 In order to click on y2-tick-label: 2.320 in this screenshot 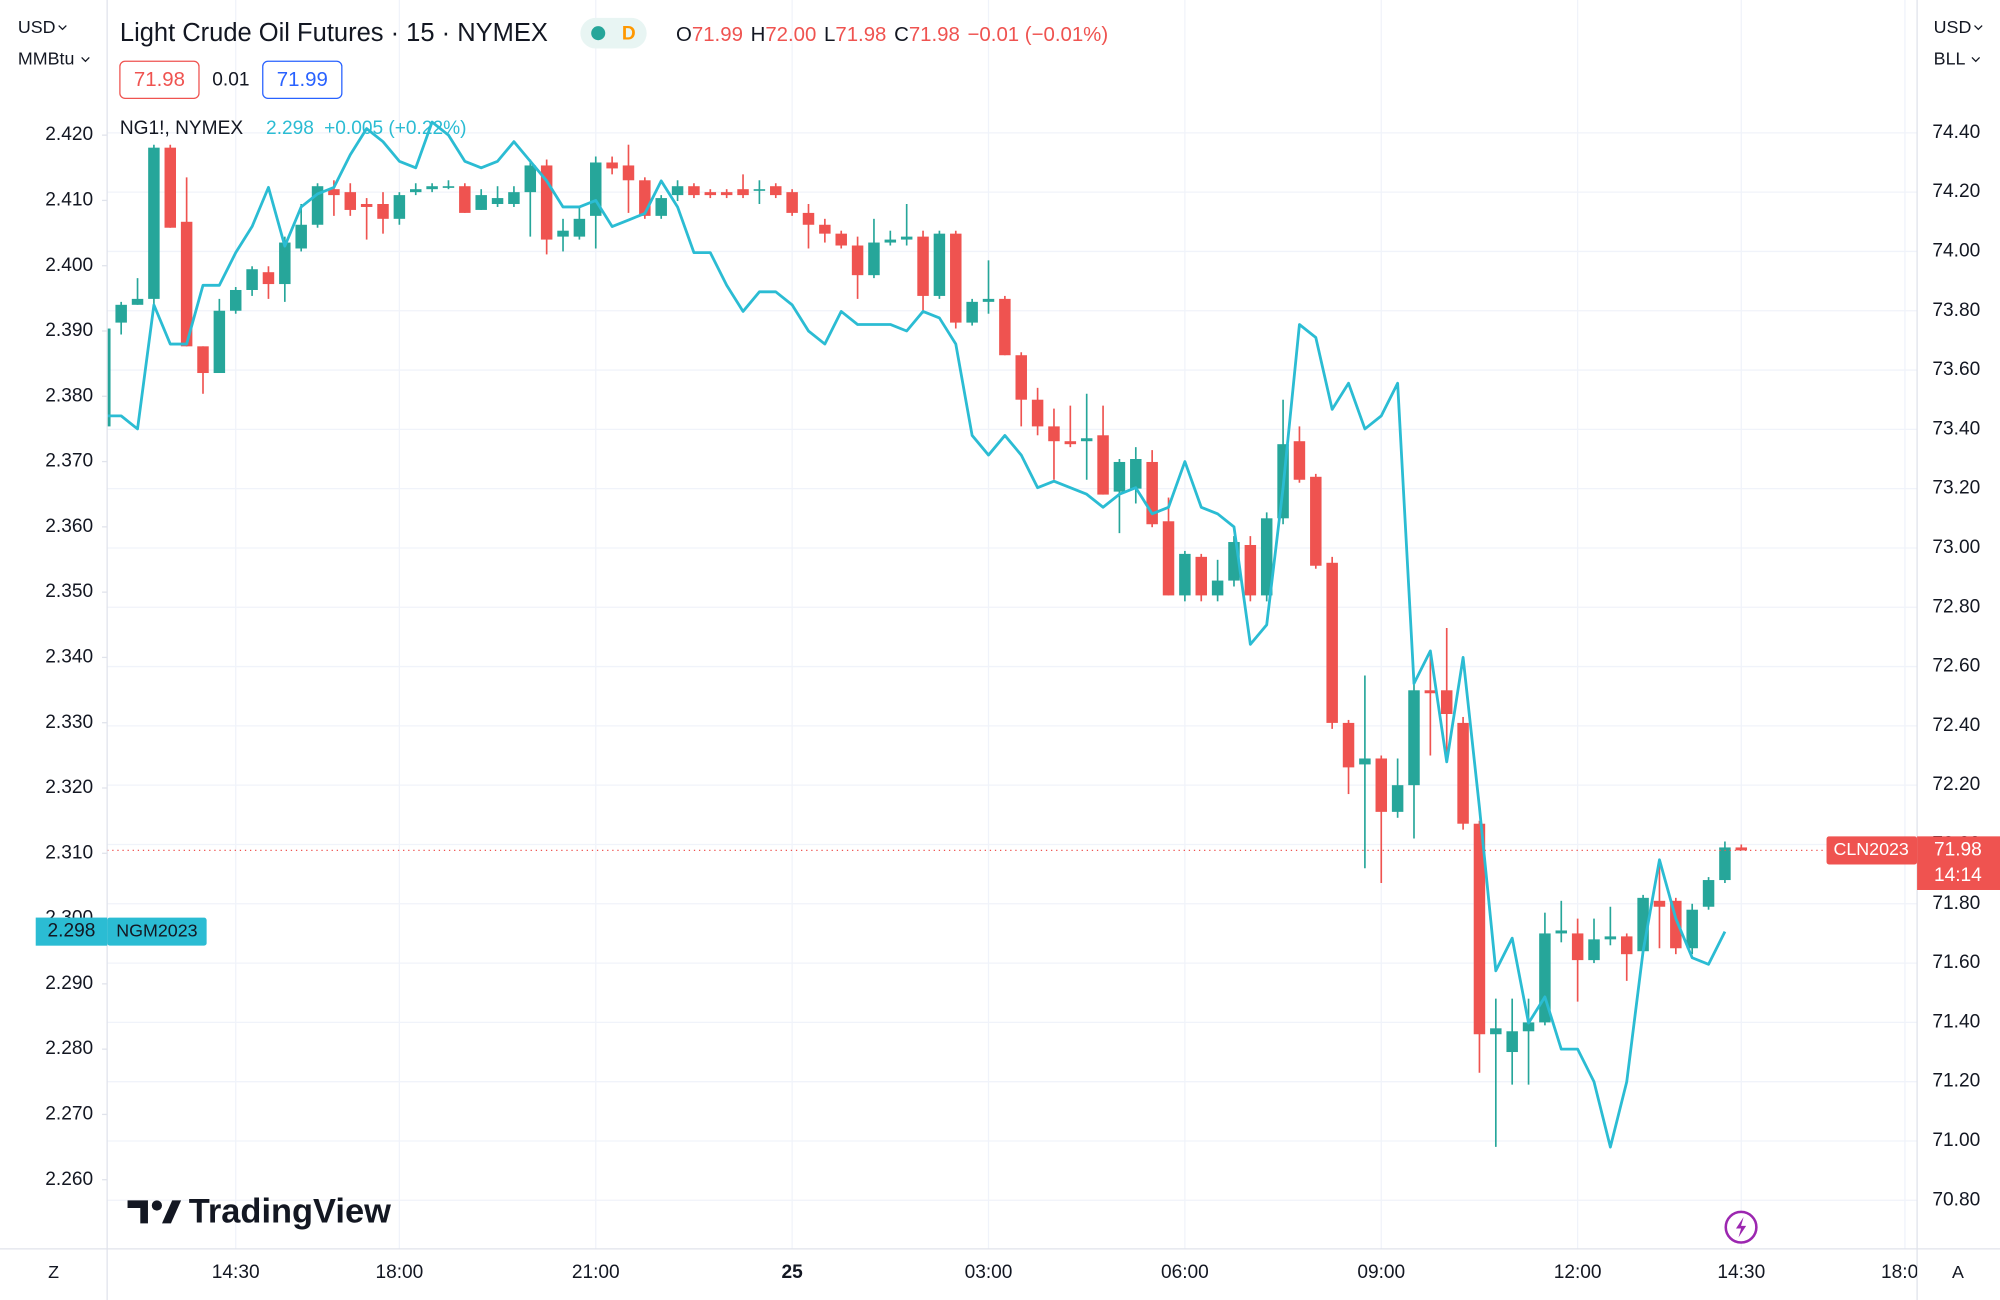, I will do `click(69, 787)`.